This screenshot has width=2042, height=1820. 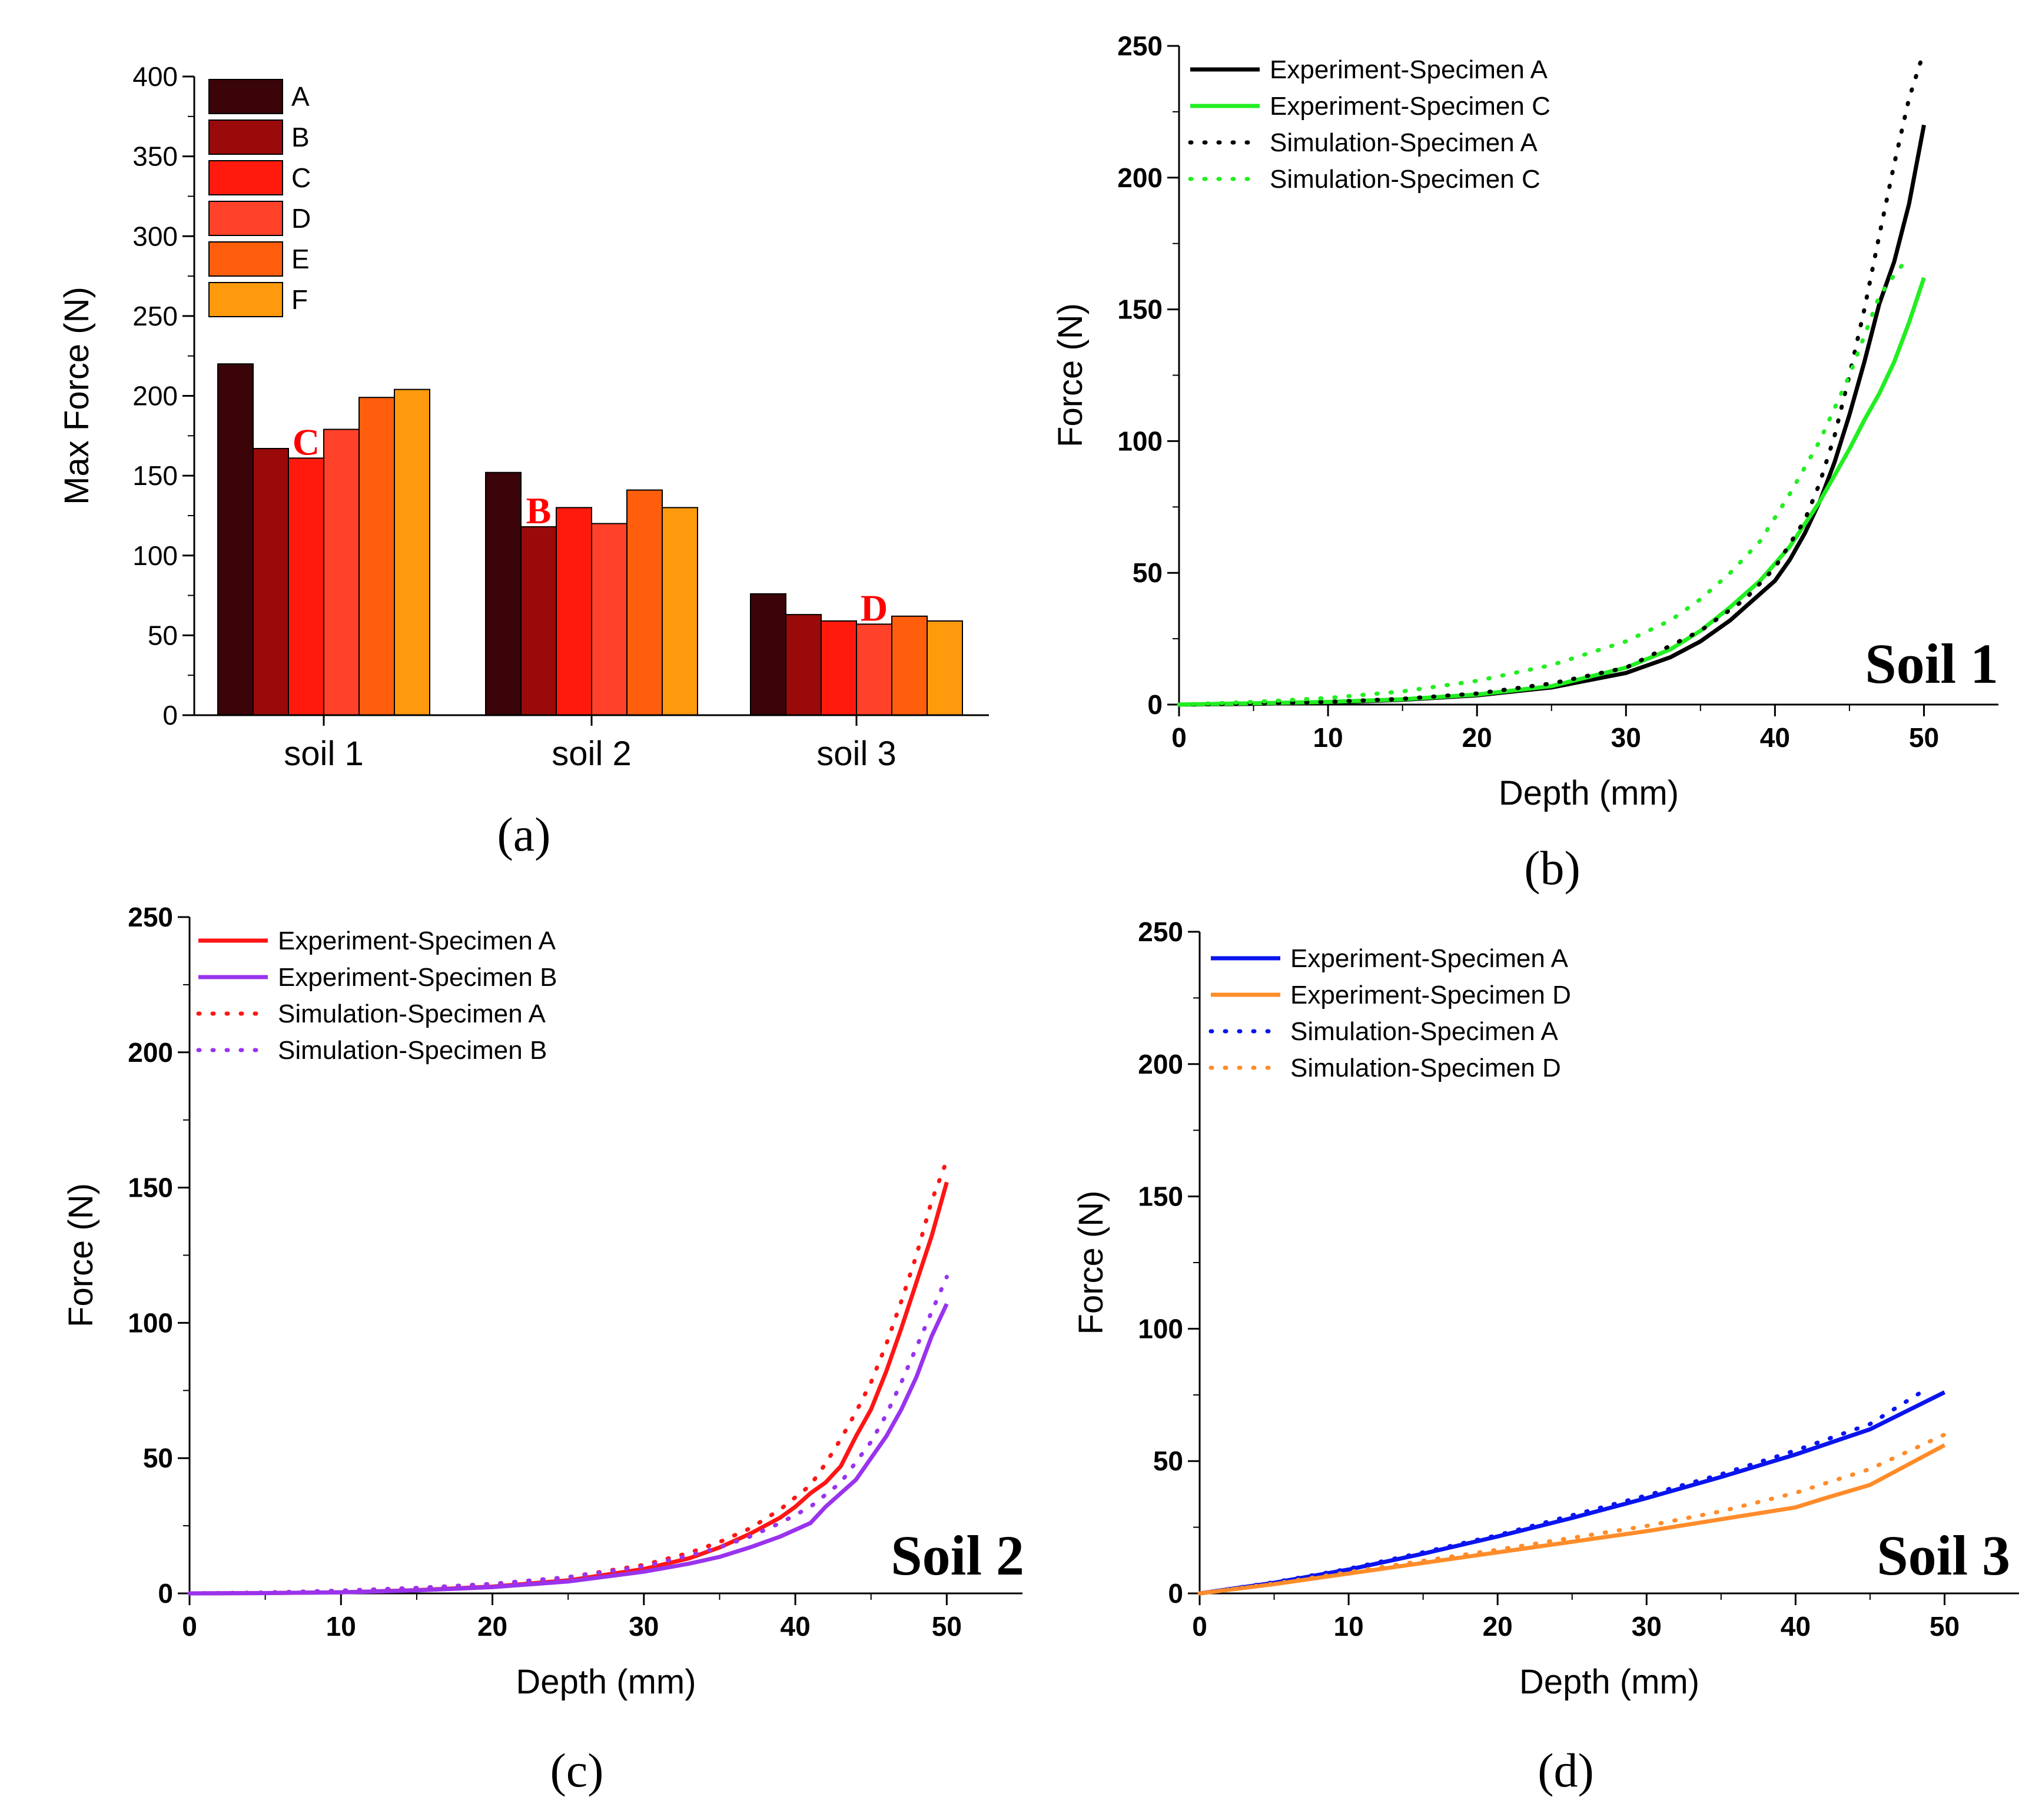 I want to click on y-axis-title: Max Force (N), so click(x=77, y=396).